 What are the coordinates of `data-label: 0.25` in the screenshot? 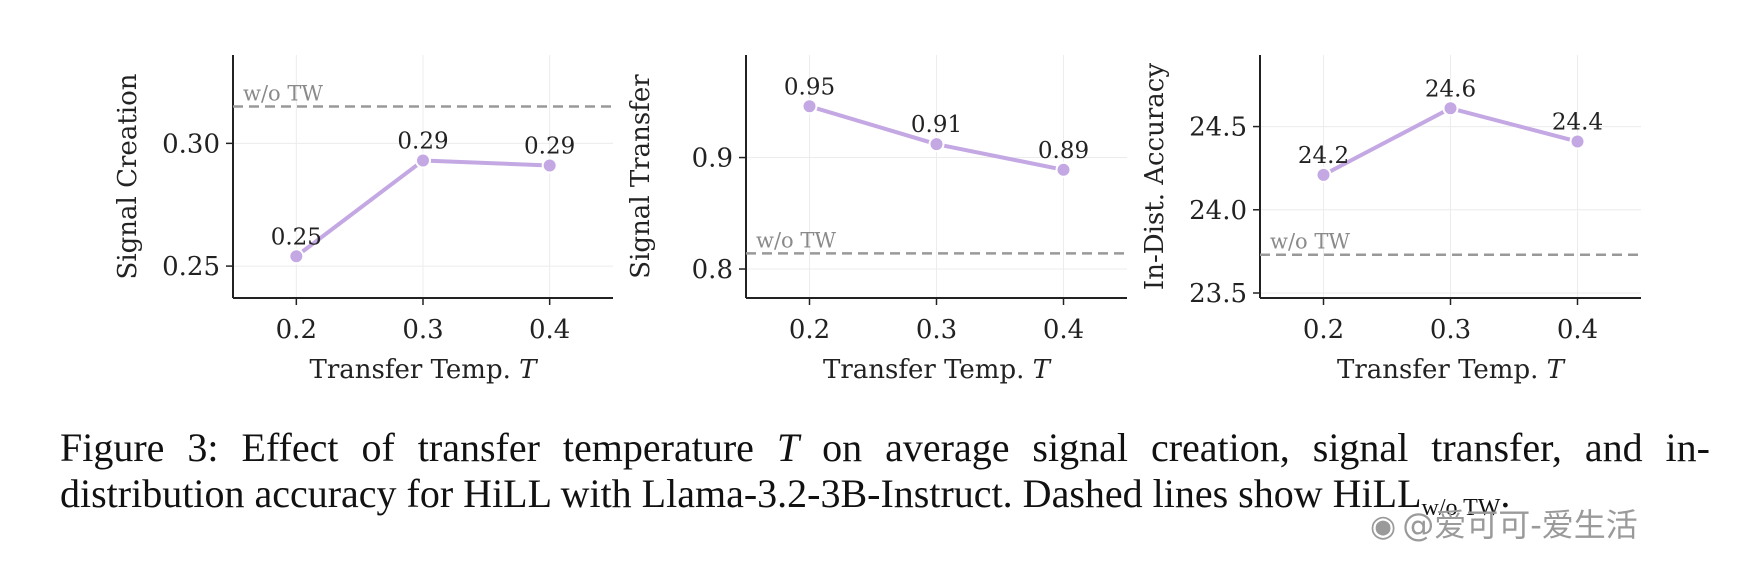 It's located at (296, 237).